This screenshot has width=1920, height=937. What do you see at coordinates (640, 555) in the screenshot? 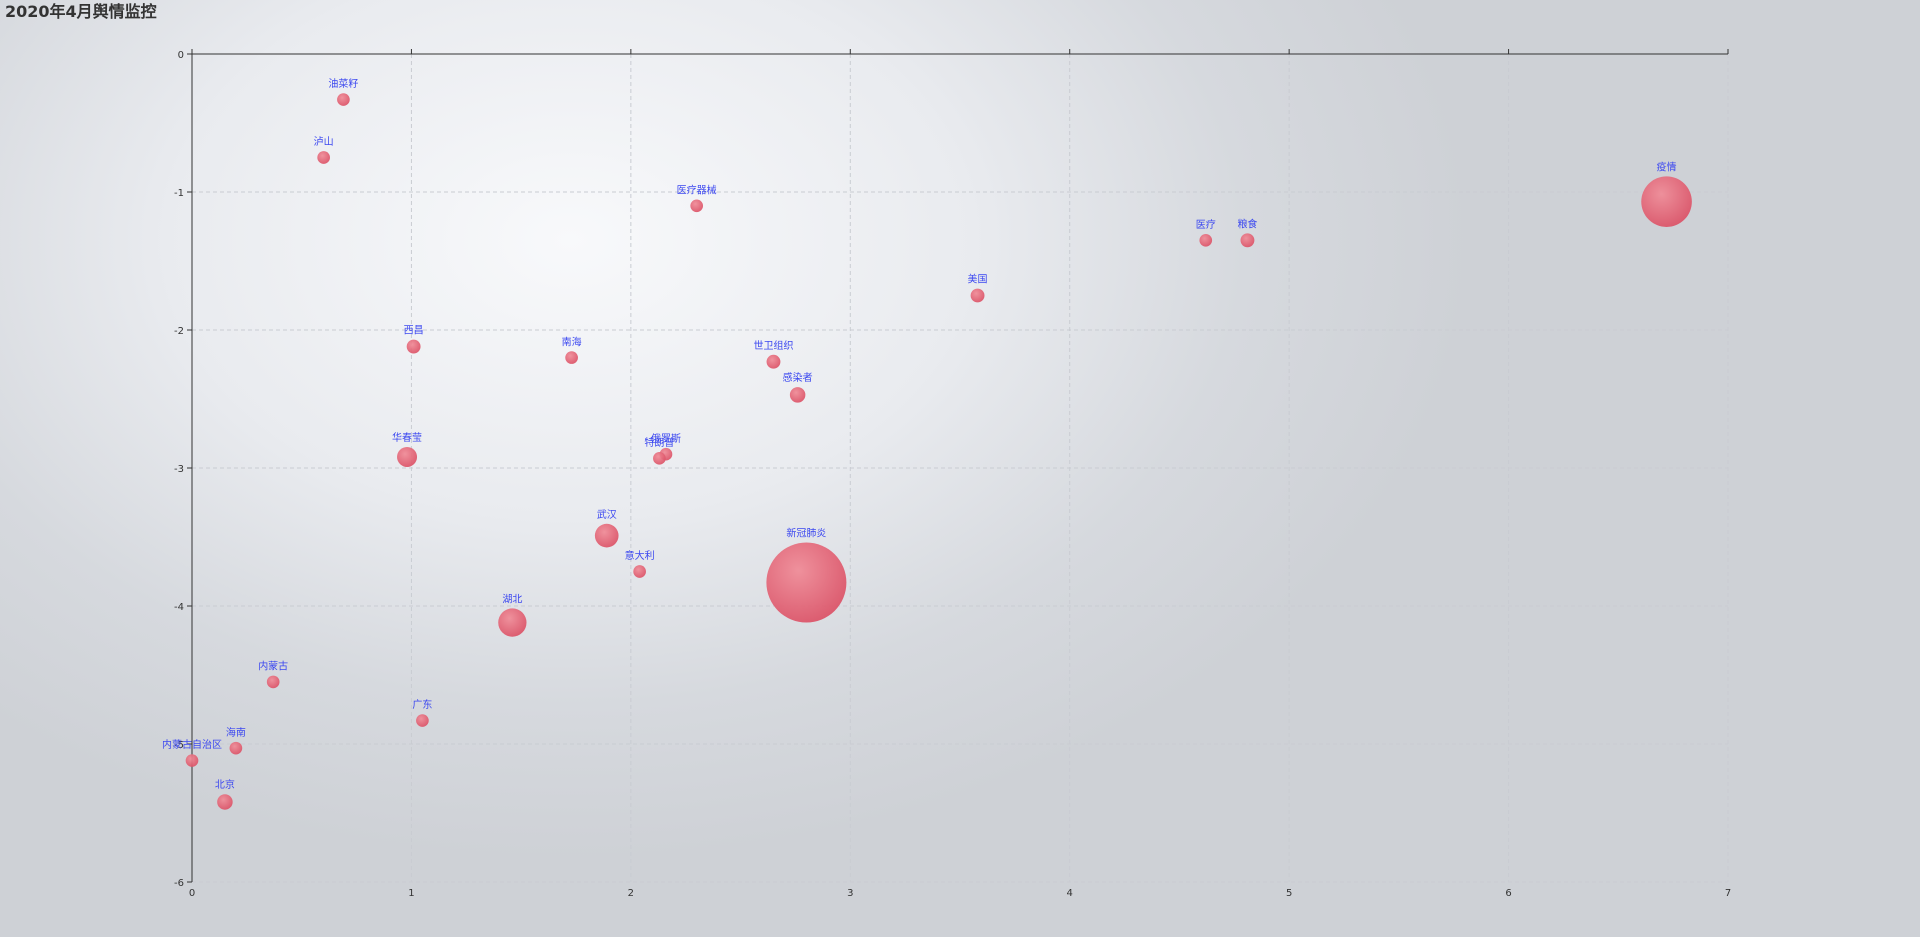
I see `point-label: 意大利` at bounding box center [640, 555].